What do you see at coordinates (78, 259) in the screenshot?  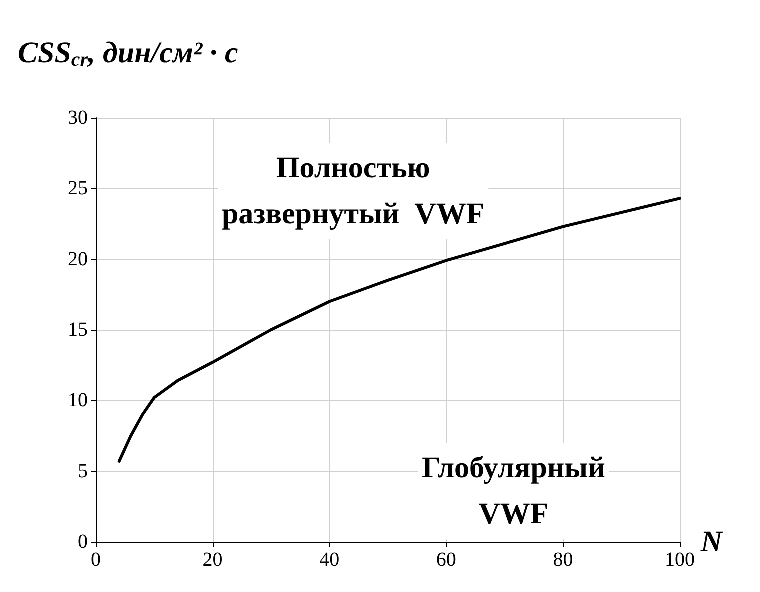 I see `y-tick-label: 20` at bounding box center [78, 259].